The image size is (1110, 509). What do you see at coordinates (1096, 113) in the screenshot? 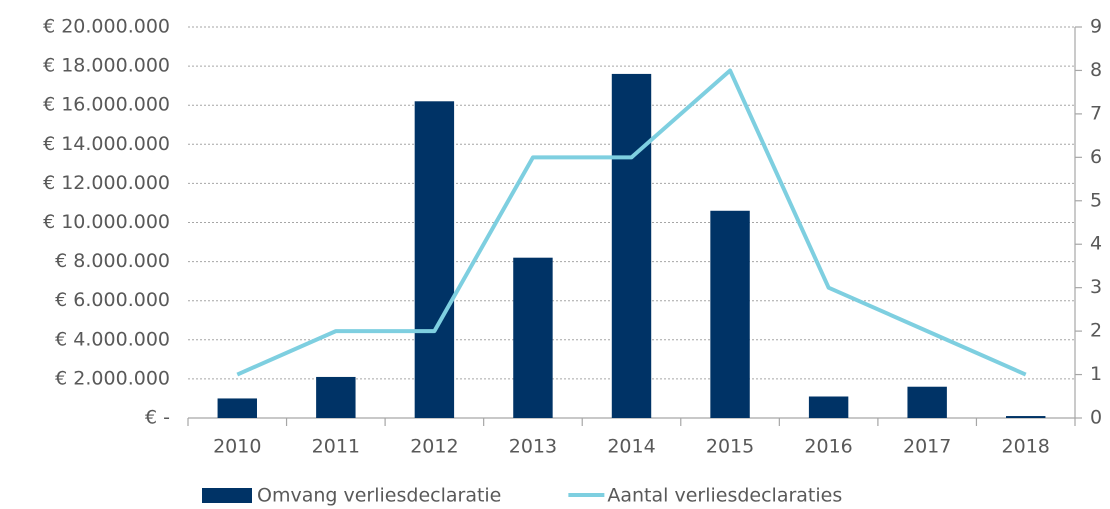
I see `y2-tick-label: 7` at bounding box center [1096, 113].